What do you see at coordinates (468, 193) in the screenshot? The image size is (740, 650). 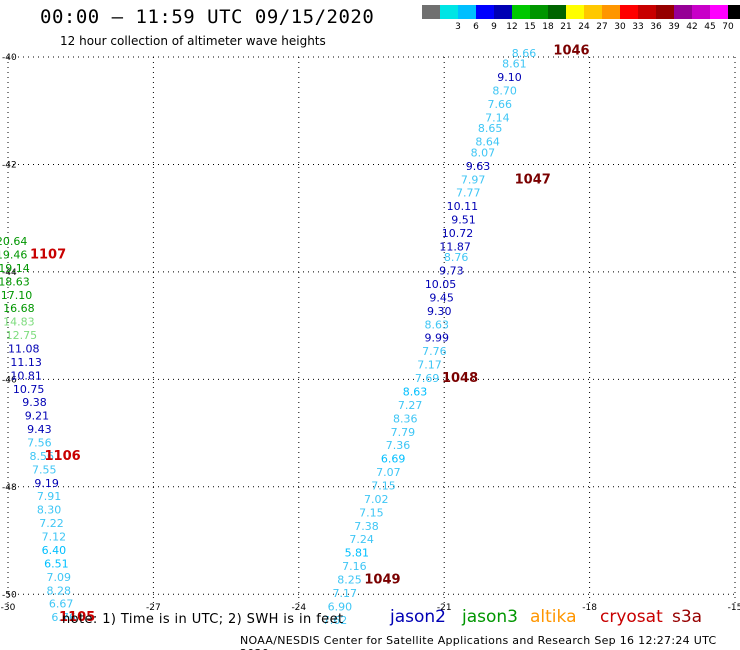 I see `wave-height-value: 7.77` at bounding box center [468, 193].